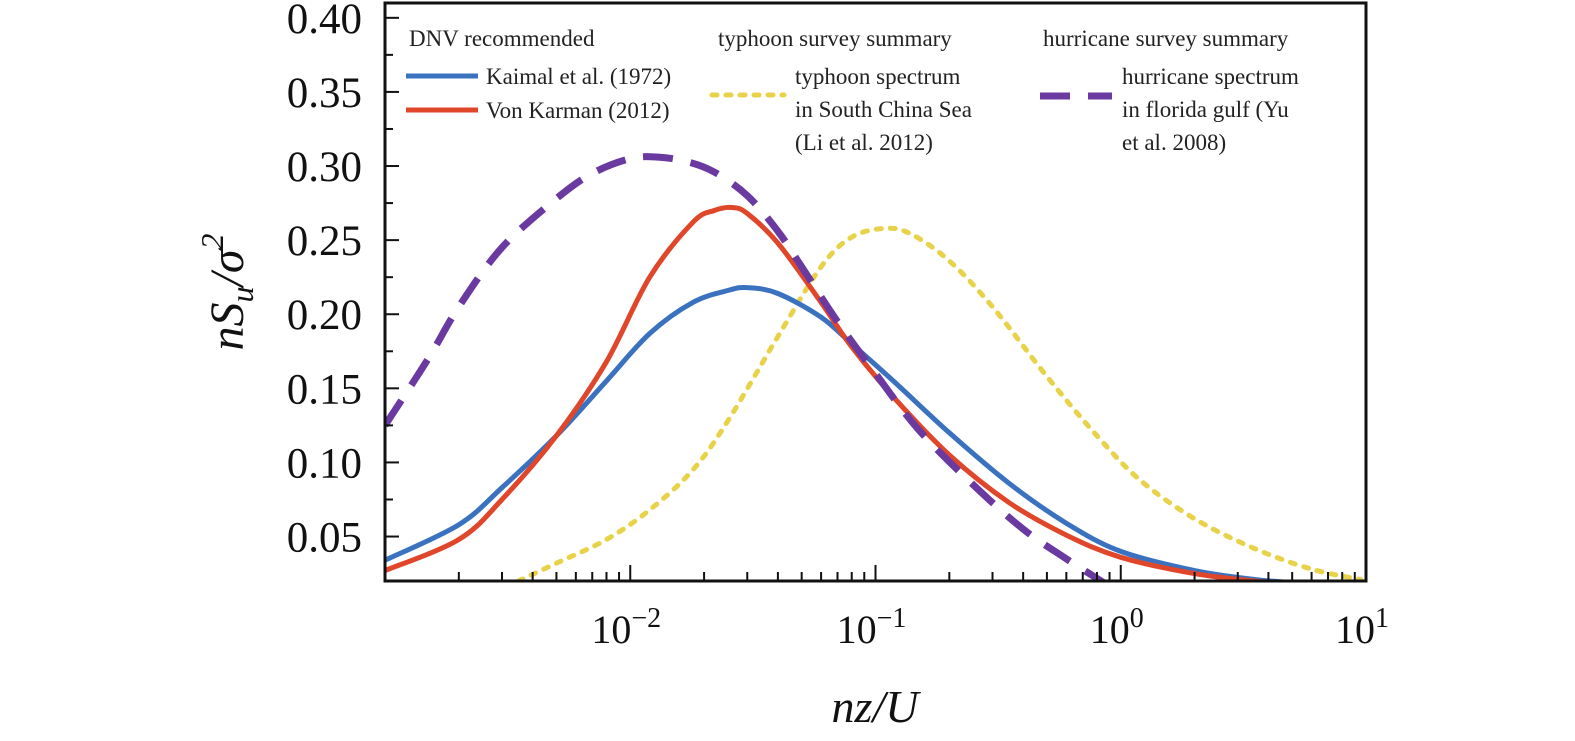 Image resolution: width=1575 pixels, height=741 pixels. I want to click on y-tick-label: 0.05, so click(324, 538).